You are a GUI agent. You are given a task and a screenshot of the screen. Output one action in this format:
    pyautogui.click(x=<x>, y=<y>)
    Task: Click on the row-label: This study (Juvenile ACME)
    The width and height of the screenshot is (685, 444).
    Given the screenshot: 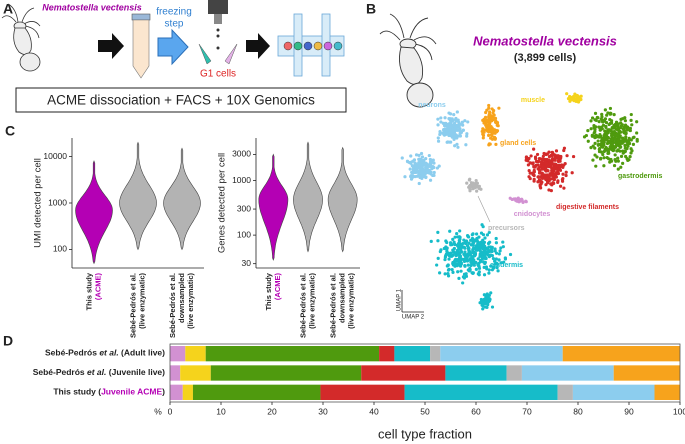 What is the action you would take?
    pyautogui.click(x=109, y=392)
    